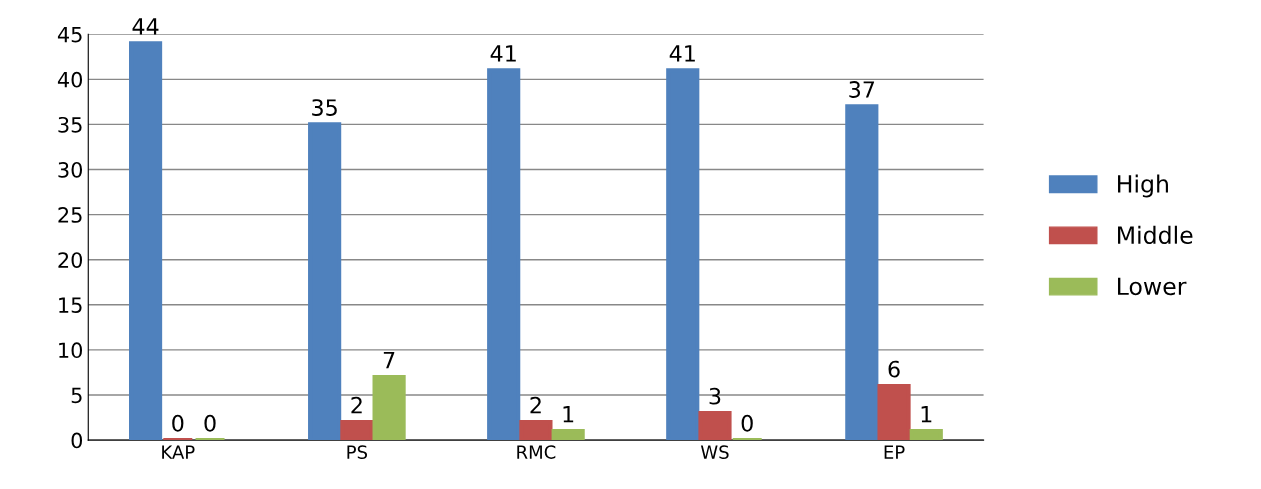 This screenshot has height=489, width=1261. Describe the element at coordinates (324, 107) in the screenshot. I see `data-label: 35` at that location.